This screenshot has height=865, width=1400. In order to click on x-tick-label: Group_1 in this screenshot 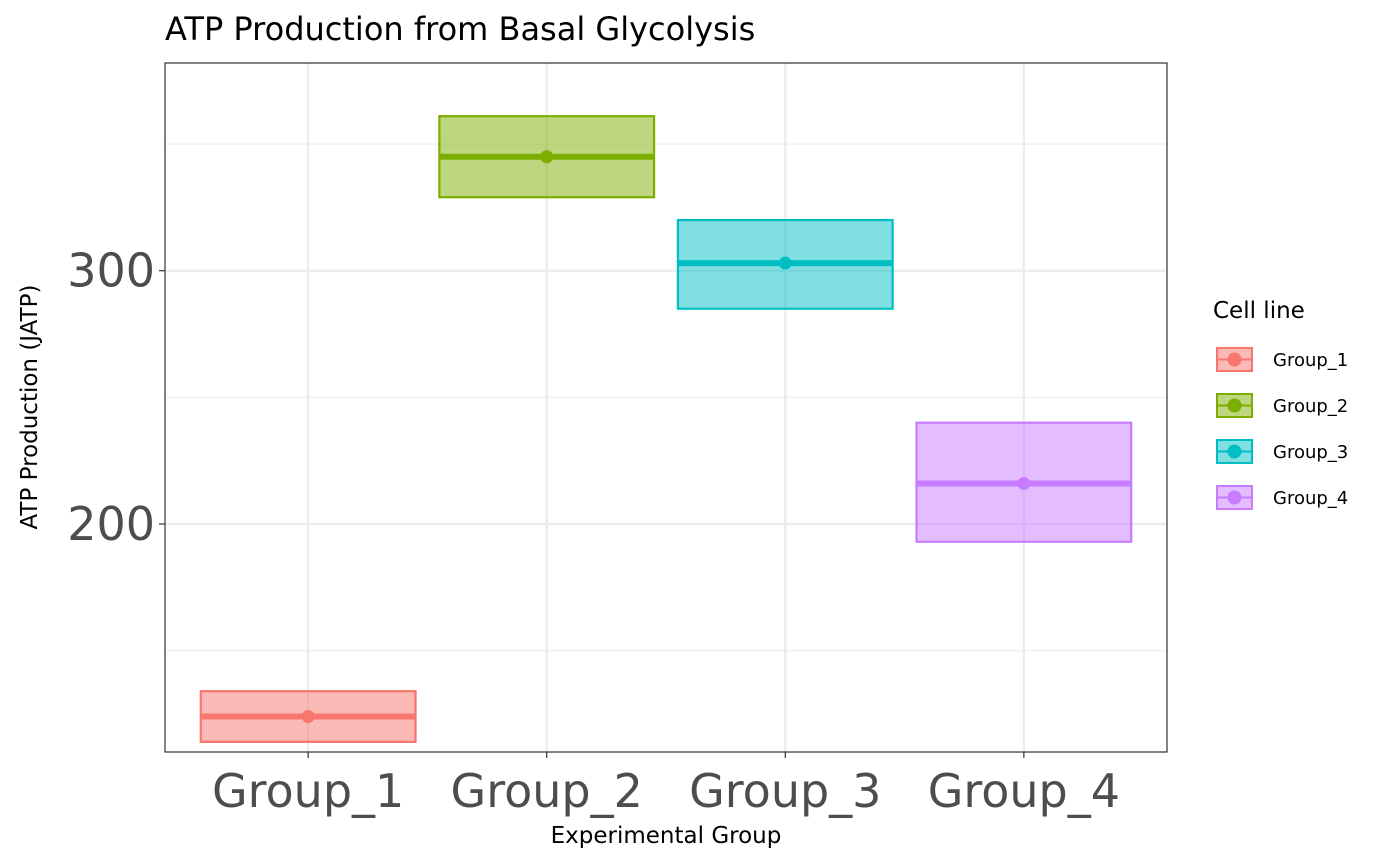, I will do `click(308, 791)`.